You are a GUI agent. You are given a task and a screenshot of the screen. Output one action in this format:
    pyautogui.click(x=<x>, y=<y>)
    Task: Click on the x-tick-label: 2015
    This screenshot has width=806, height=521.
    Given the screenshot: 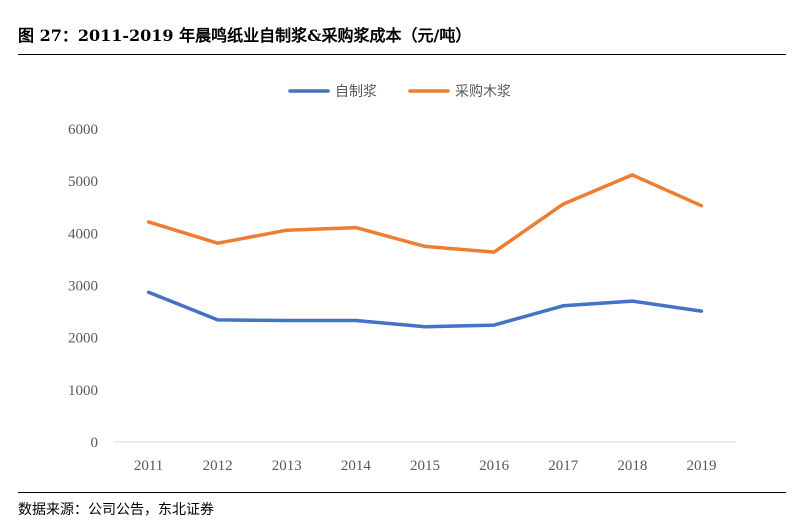 What is the action you would take?
    pyautogui.click(x=425, y=466)
    